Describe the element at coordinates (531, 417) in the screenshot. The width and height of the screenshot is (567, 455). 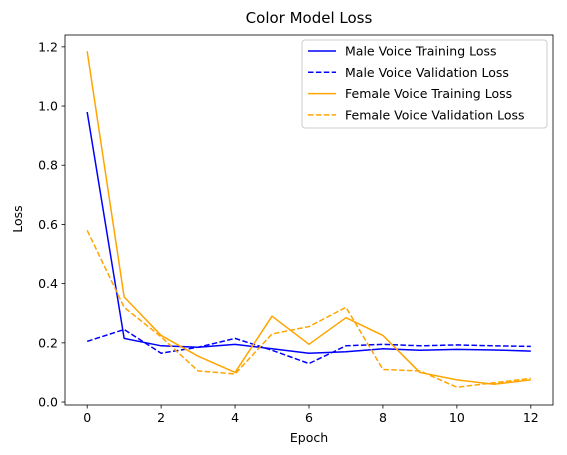
I see `x-tick-label: 12` at that location.